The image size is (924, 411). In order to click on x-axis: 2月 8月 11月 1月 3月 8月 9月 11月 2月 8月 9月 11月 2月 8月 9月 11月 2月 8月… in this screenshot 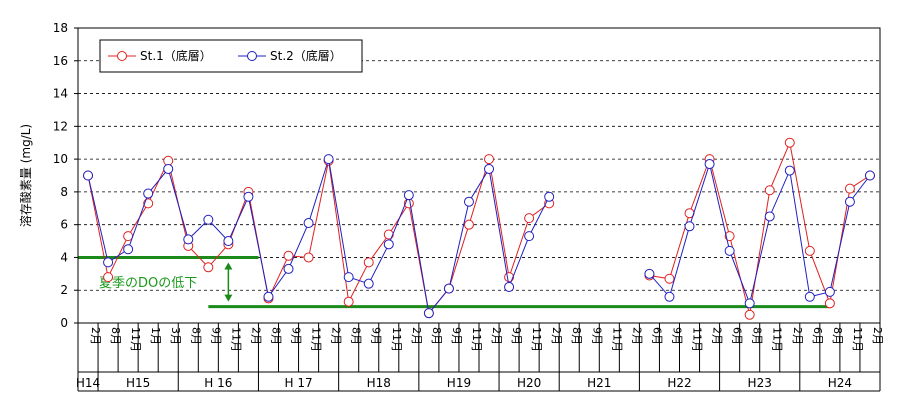, I will do `click(480, 357)`.